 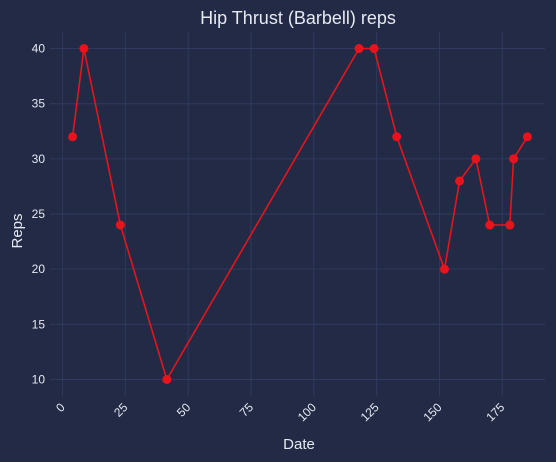 I want to click on x-axis-ticks: 0 25 50 75 100 125 150 175, so click(x=280, y=412).